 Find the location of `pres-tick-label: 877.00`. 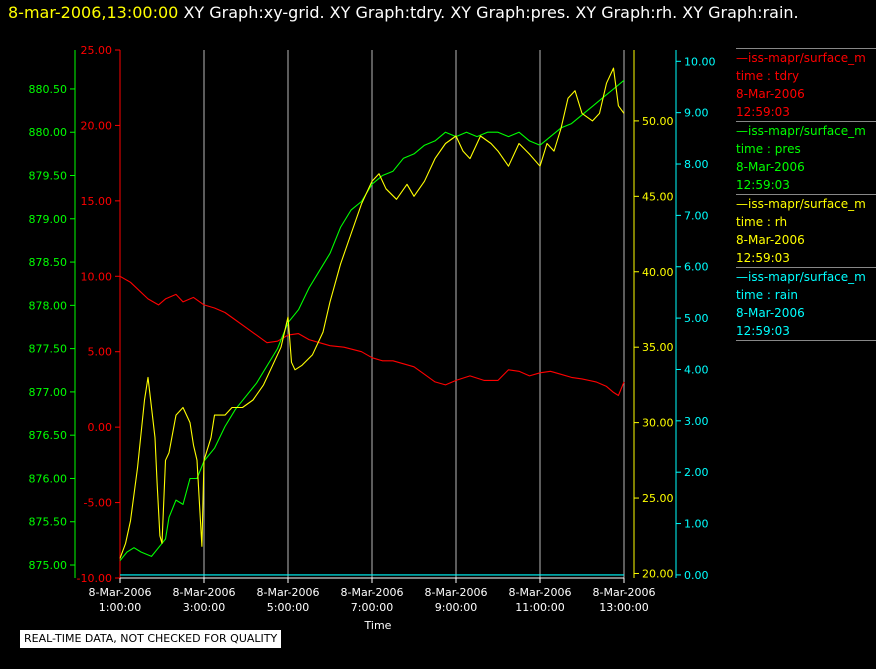

pres-tick-label: 877.00 is located at coordinates (48, 392).